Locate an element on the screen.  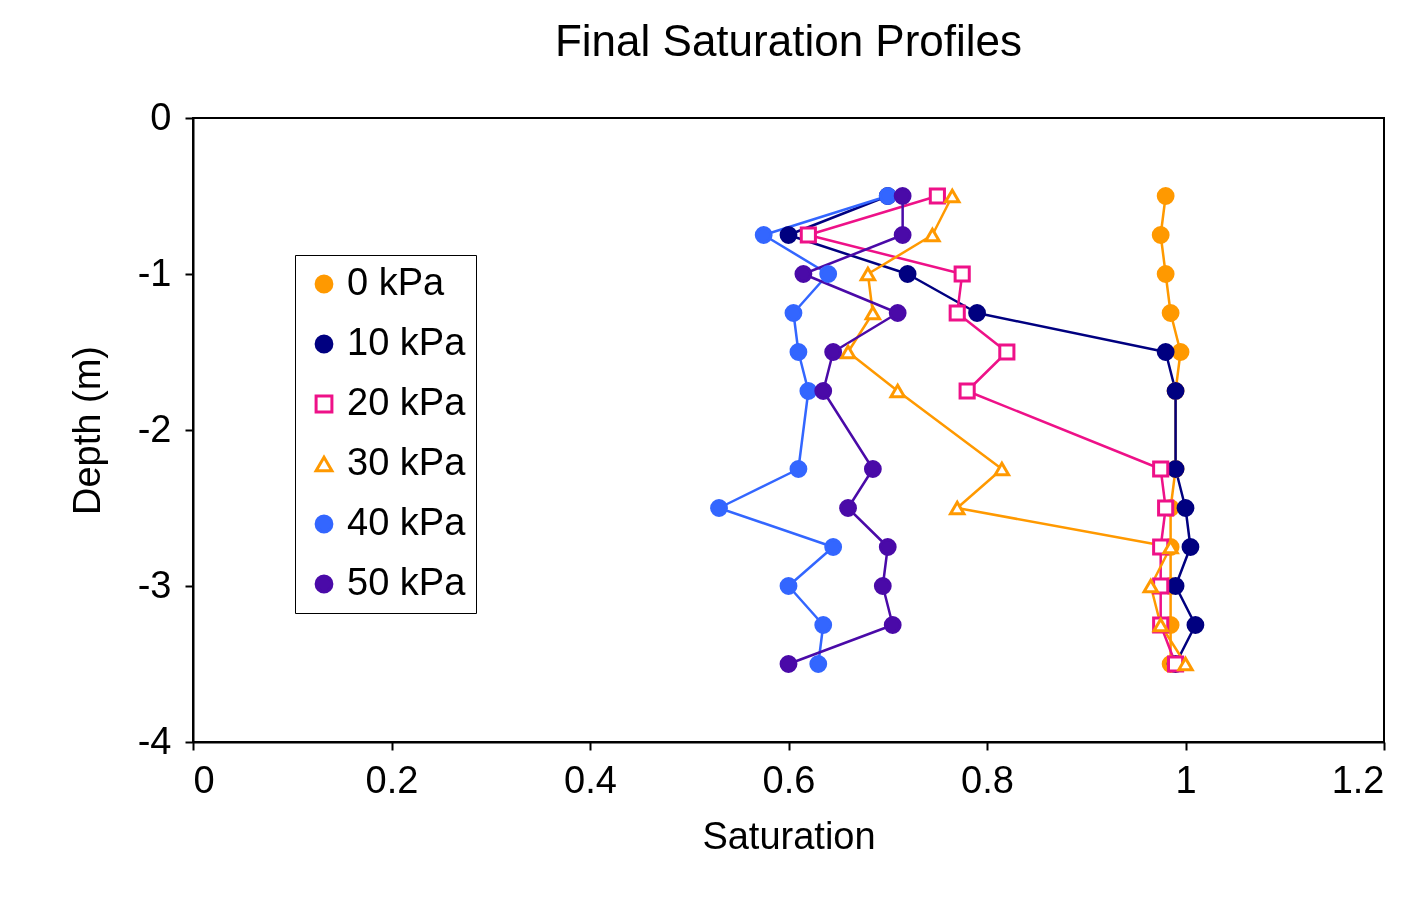
legend-label: 40 kPa is located at coordinates (407, 522).